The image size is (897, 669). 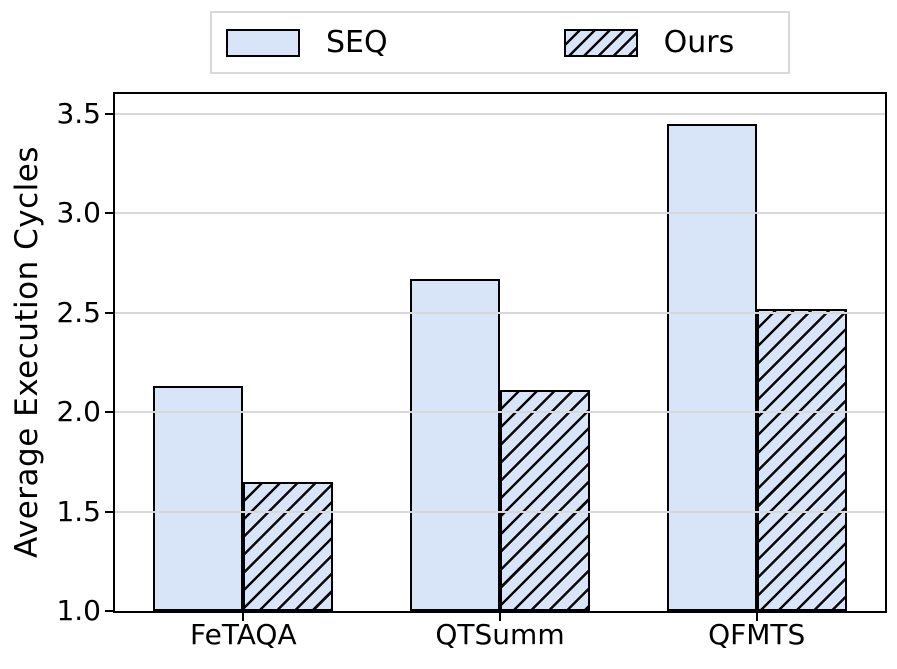 What do you see at coordinates (243, 634) in the screenshot?
I see `x-tick-label-fetaqa: FeTAQA` at bounding box center [243, 634].